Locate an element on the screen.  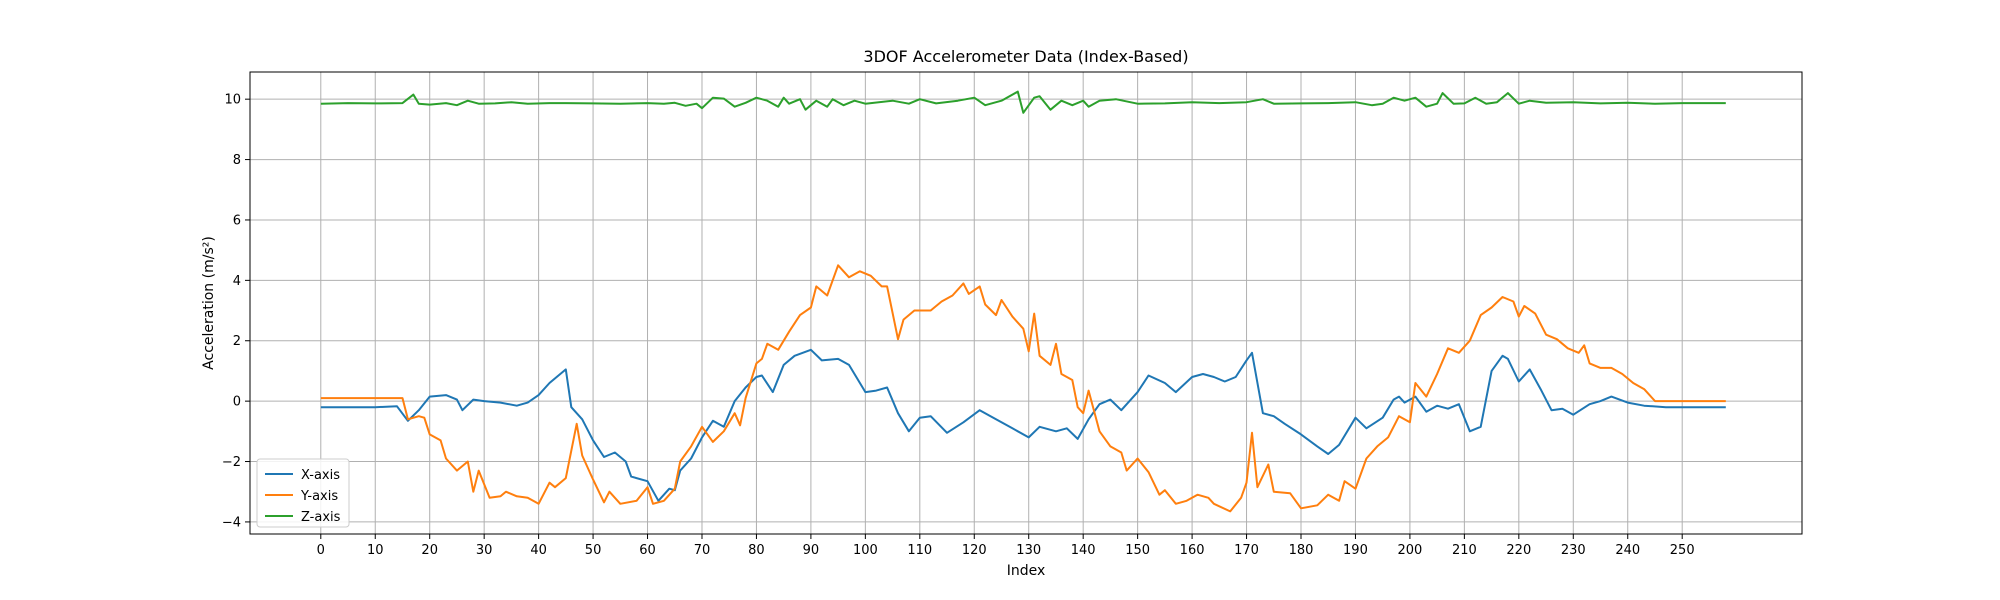
x-axis-label: Index is located at coordinates (1026, 571).